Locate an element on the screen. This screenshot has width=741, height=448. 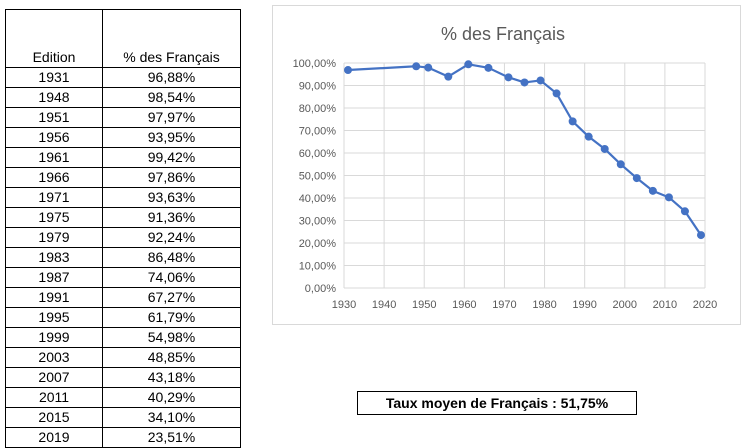
percent-cell: 43,18% is located at coordinates (171, 377).